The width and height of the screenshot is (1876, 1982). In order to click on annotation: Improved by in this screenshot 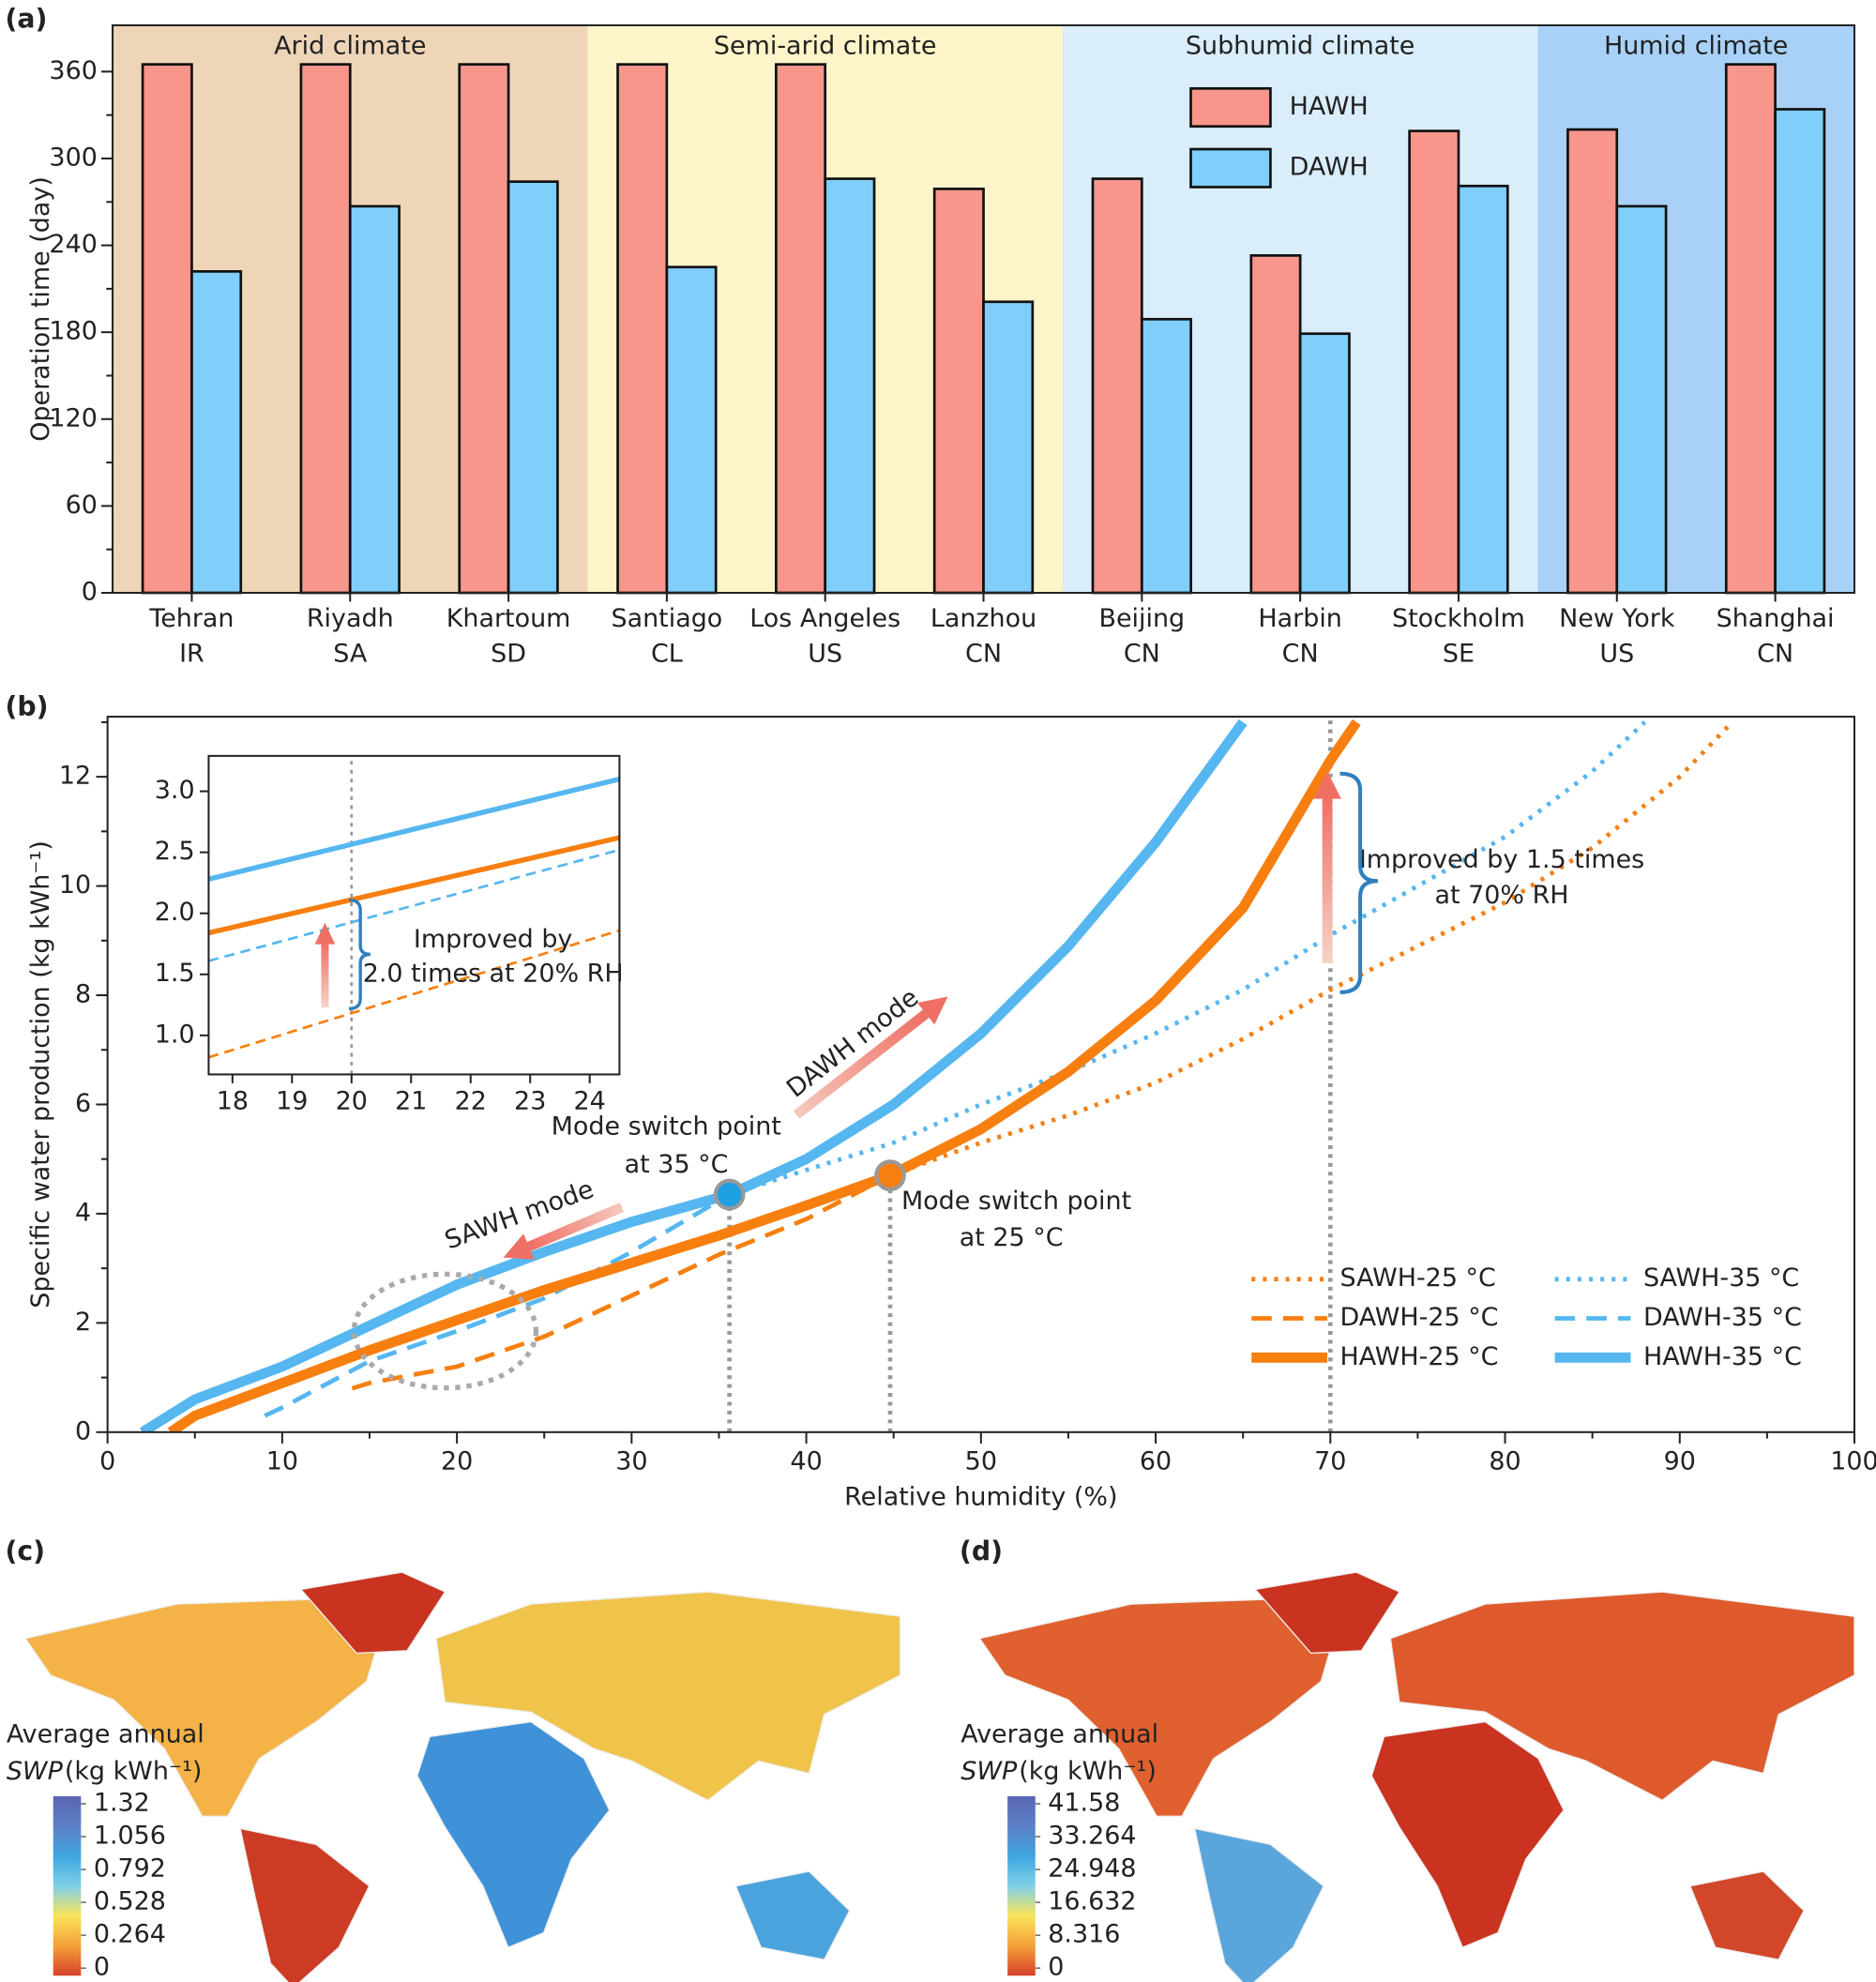, I will do `click(493, 939)`.